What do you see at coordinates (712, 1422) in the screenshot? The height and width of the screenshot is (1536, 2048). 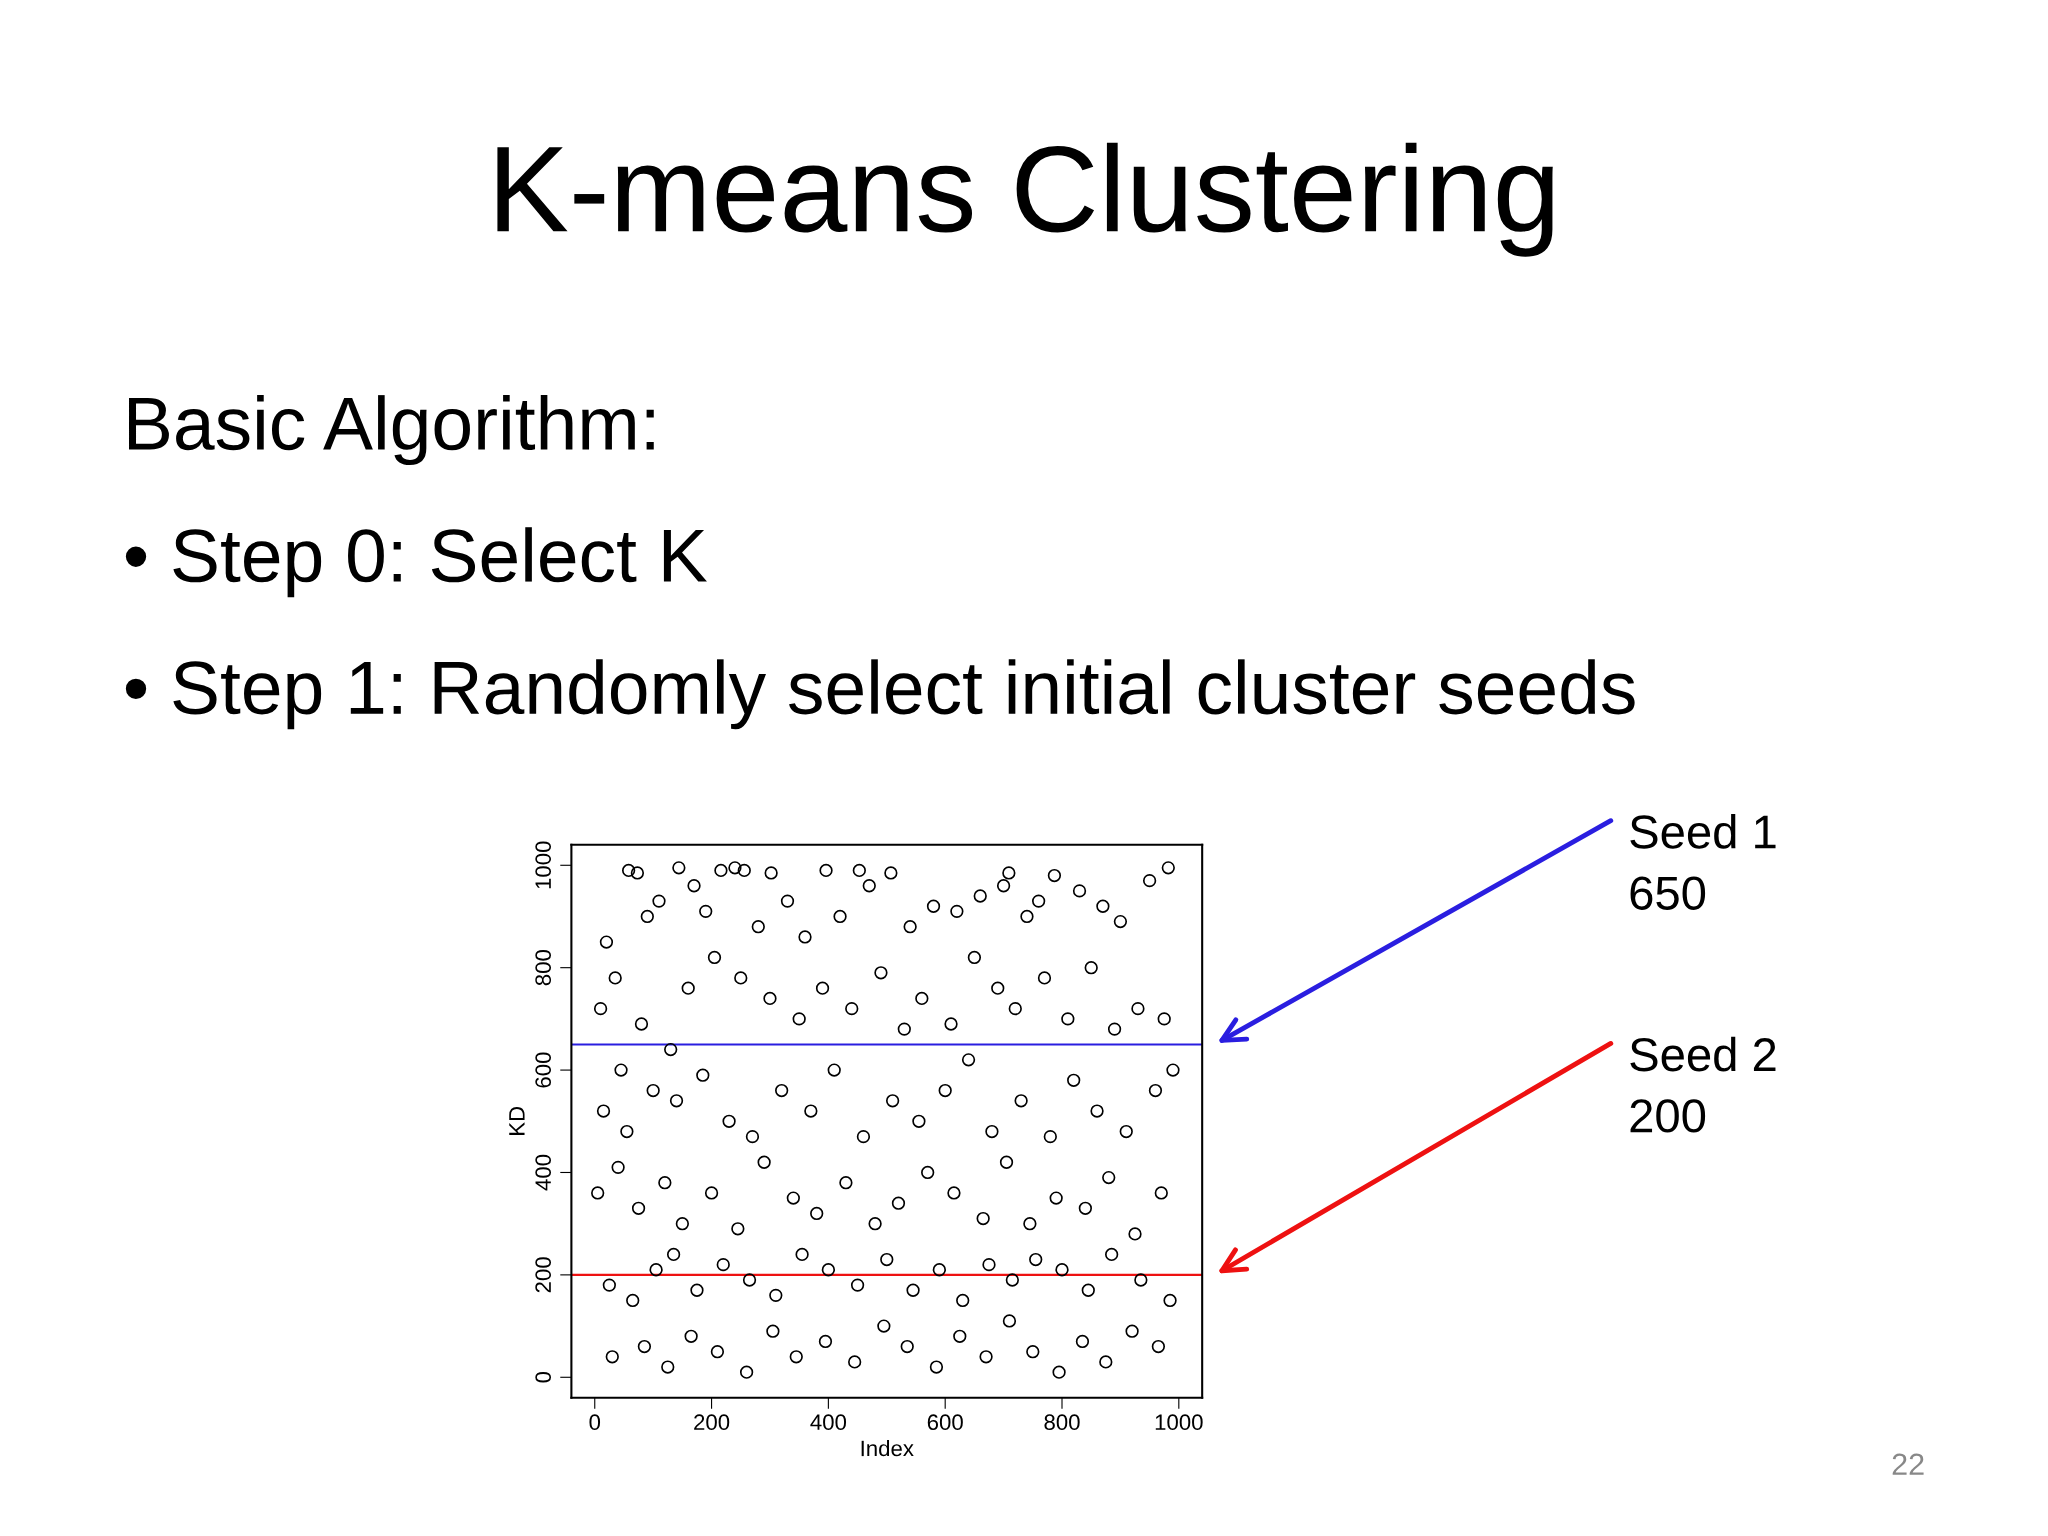 I see `x-tick-label: 200` at bounding box center [712, 1422].